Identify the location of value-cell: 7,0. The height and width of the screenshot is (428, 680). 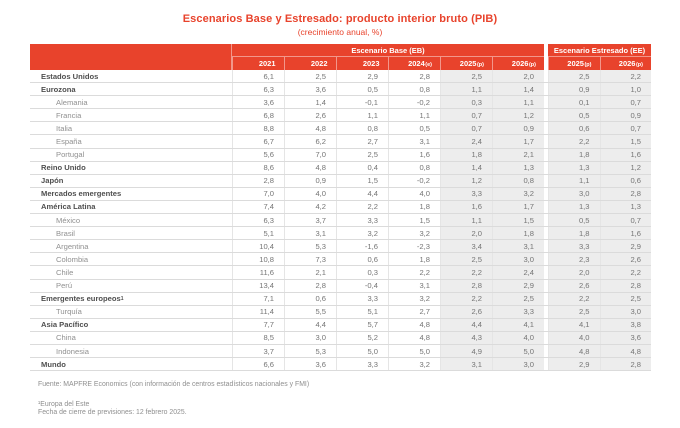
(310, 154).